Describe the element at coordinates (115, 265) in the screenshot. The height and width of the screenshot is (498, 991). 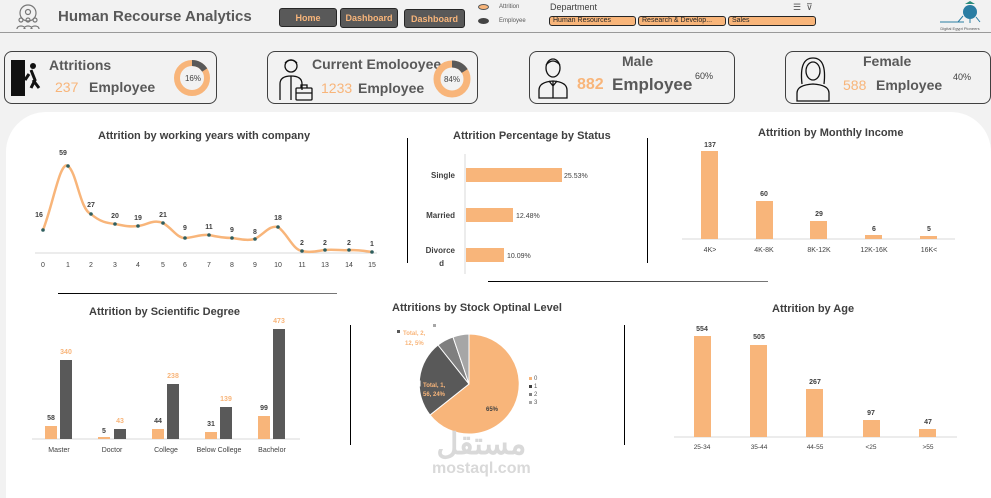
I see `svg-text: 3` at that location.